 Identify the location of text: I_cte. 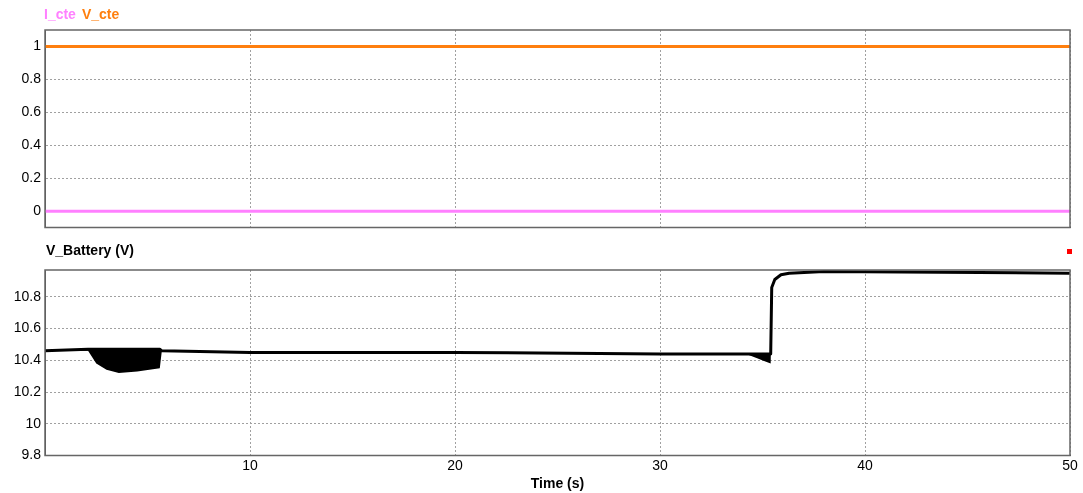
(60, 14).